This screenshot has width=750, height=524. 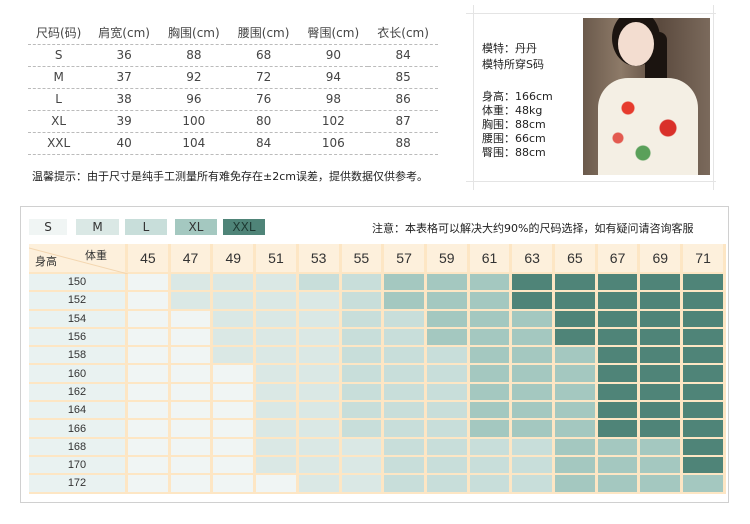 I want to click on weight-axis-label: 体重, so click(x=96, y=256).